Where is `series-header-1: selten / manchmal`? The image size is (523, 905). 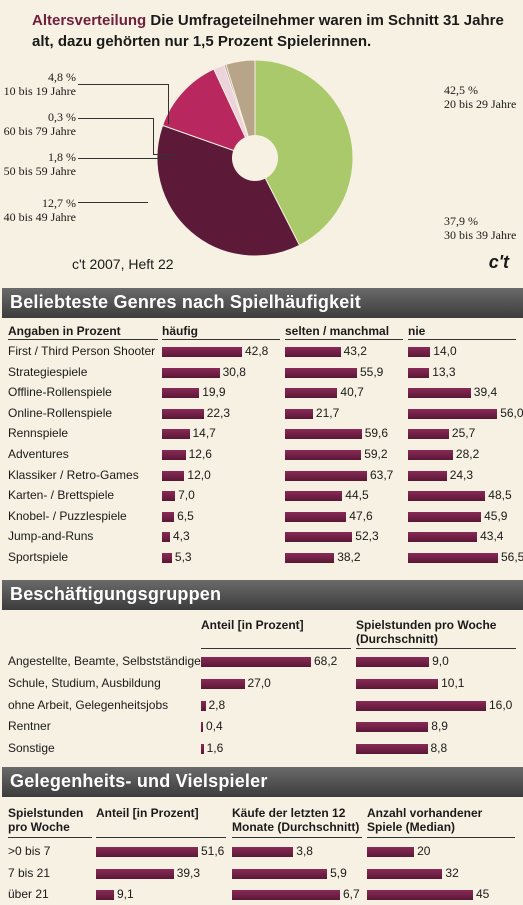 series-header-1: selten / manchmal is located at coordinates (337, 331).